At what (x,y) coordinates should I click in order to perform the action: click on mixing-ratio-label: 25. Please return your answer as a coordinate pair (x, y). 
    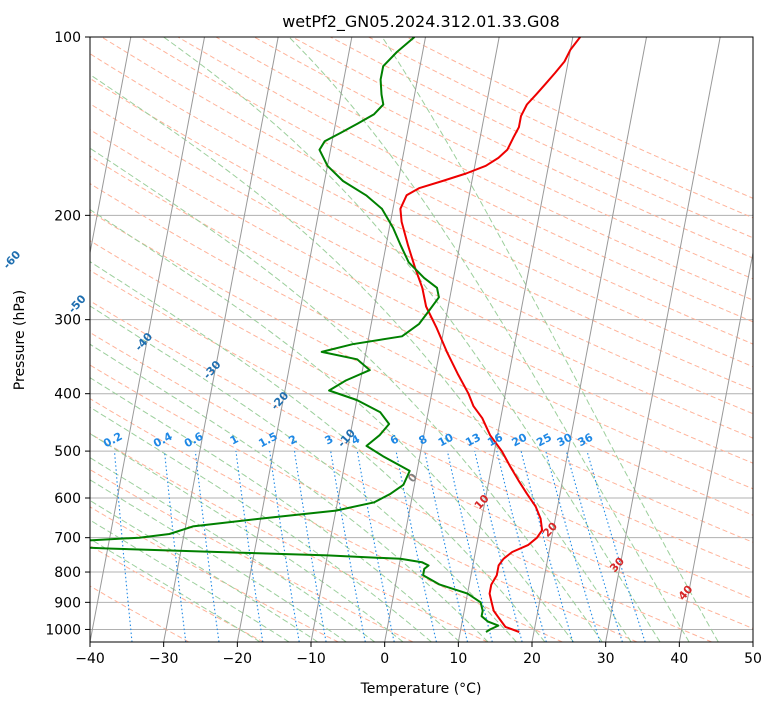
    Looking at the image, I should click on (544, 440).